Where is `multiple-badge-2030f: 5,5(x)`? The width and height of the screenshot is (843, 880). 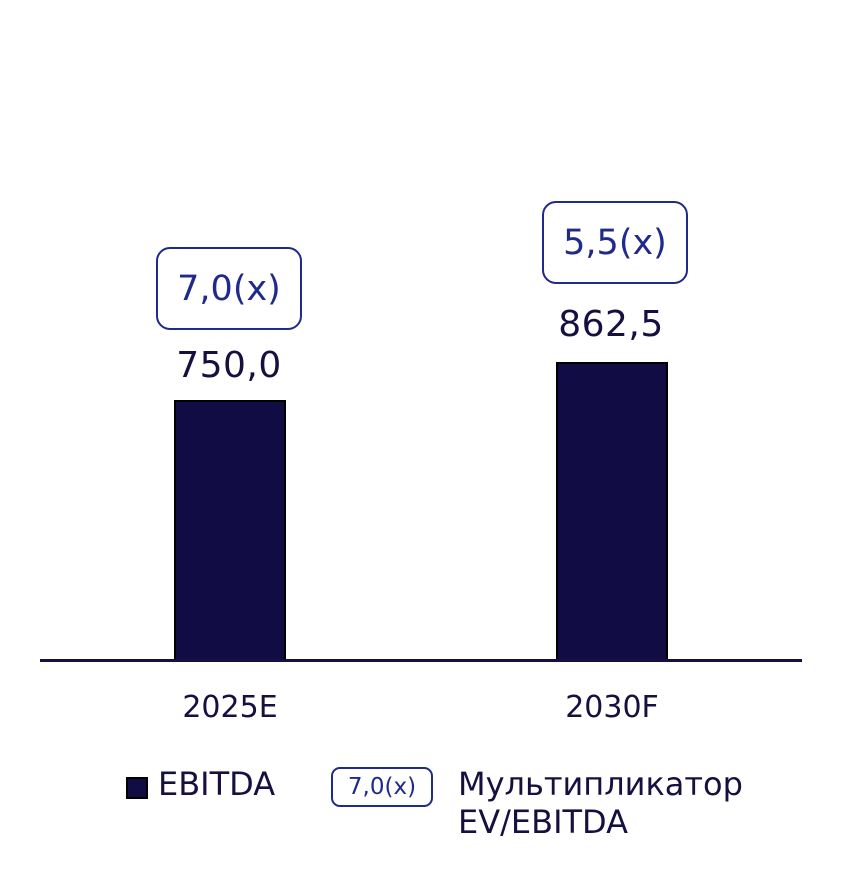
multiple-badge-2030f: 5,5(x) is located at coordinates (615, 242).